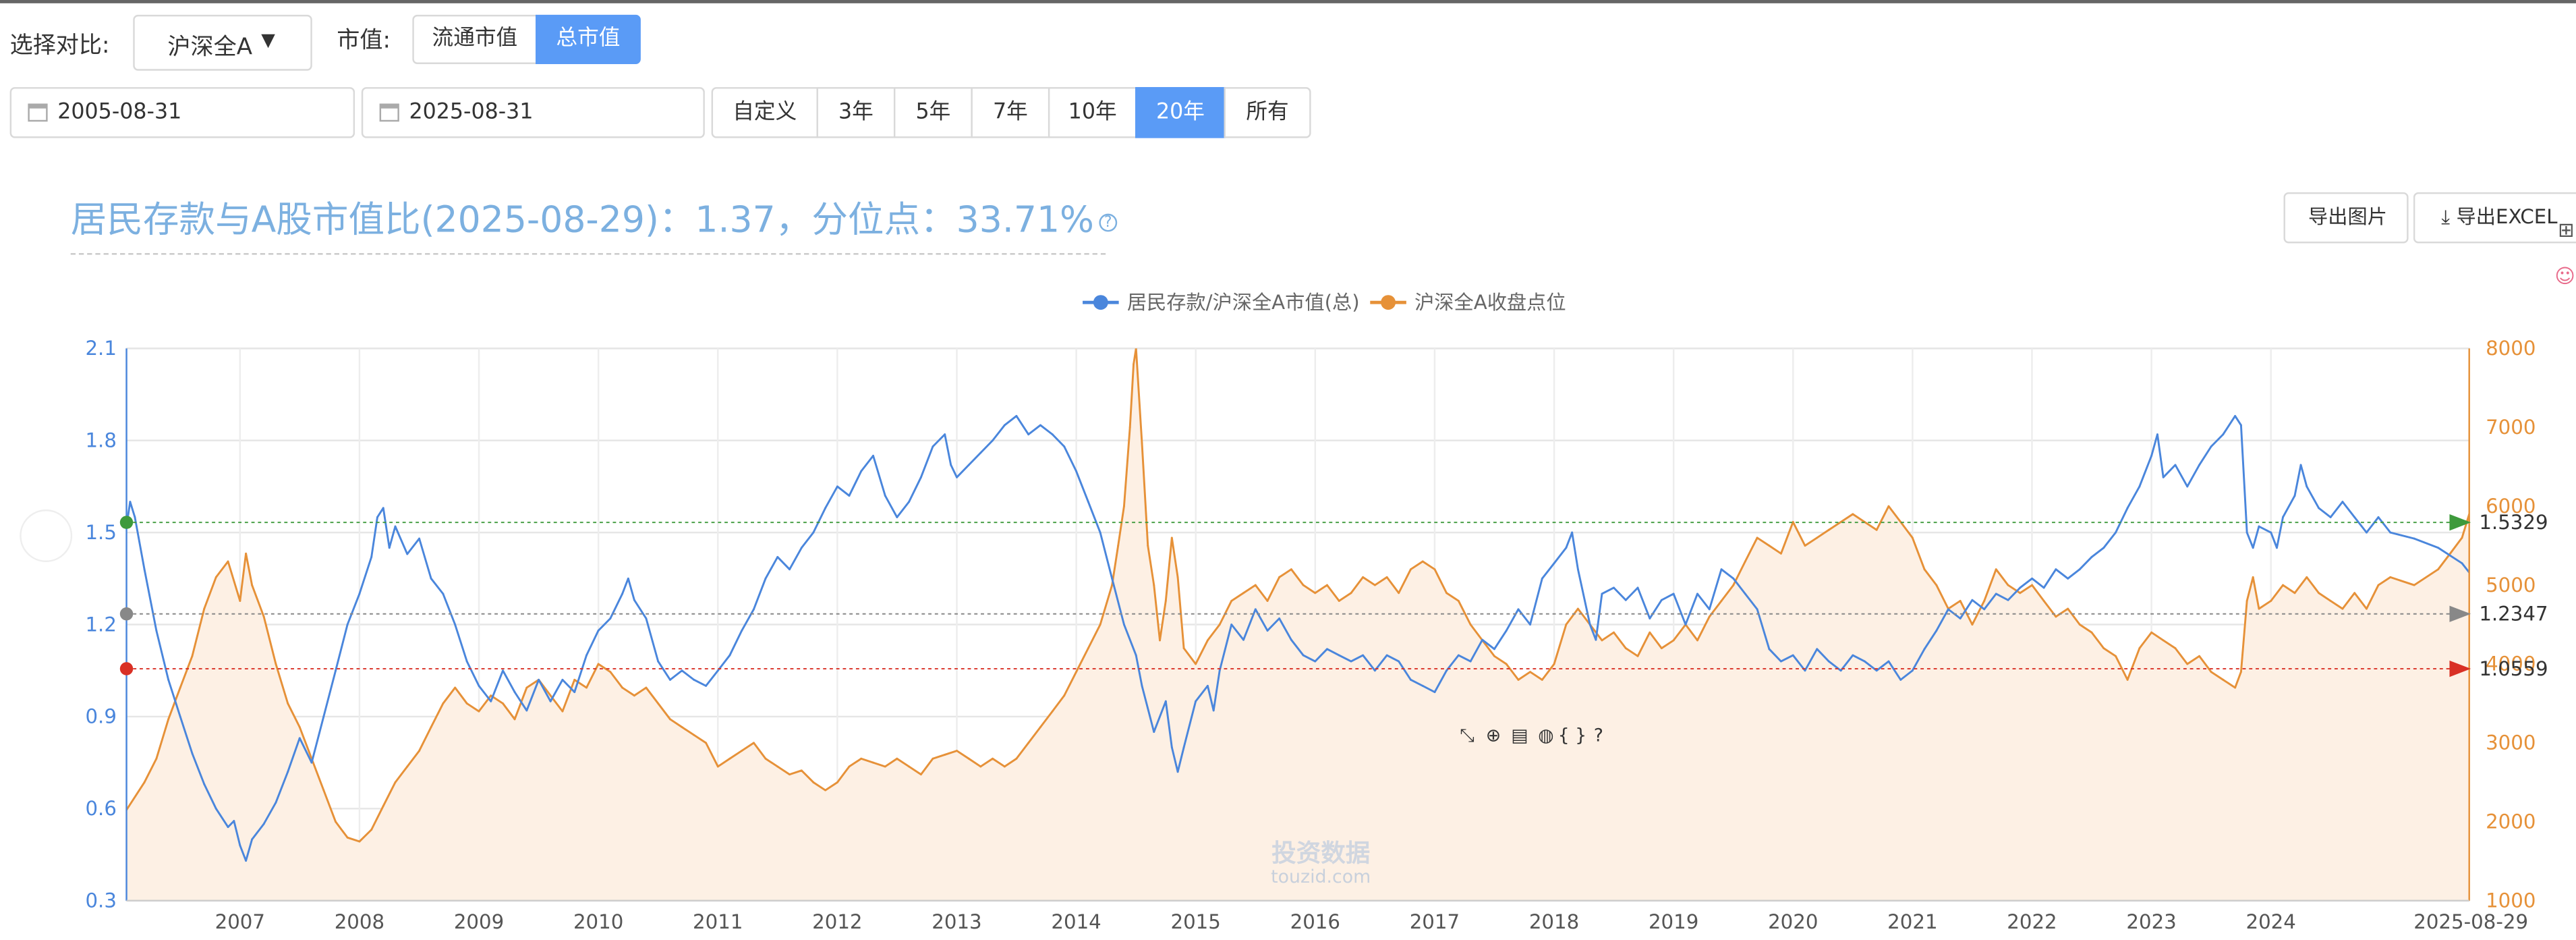 The image size is (2576, 940). I want to click on start-date-field: 2005-08-31, so click(182, 112).